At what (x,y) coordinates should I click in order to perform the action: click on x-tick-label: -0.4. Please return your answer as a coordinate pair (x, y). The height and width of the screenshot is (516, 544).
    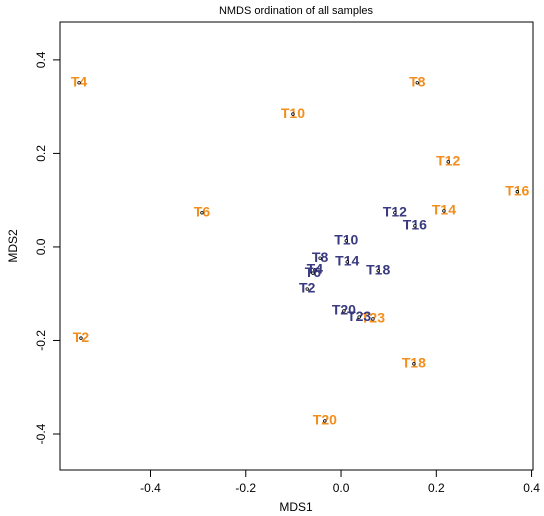
    Looking at the image, I should click on (150, 488).